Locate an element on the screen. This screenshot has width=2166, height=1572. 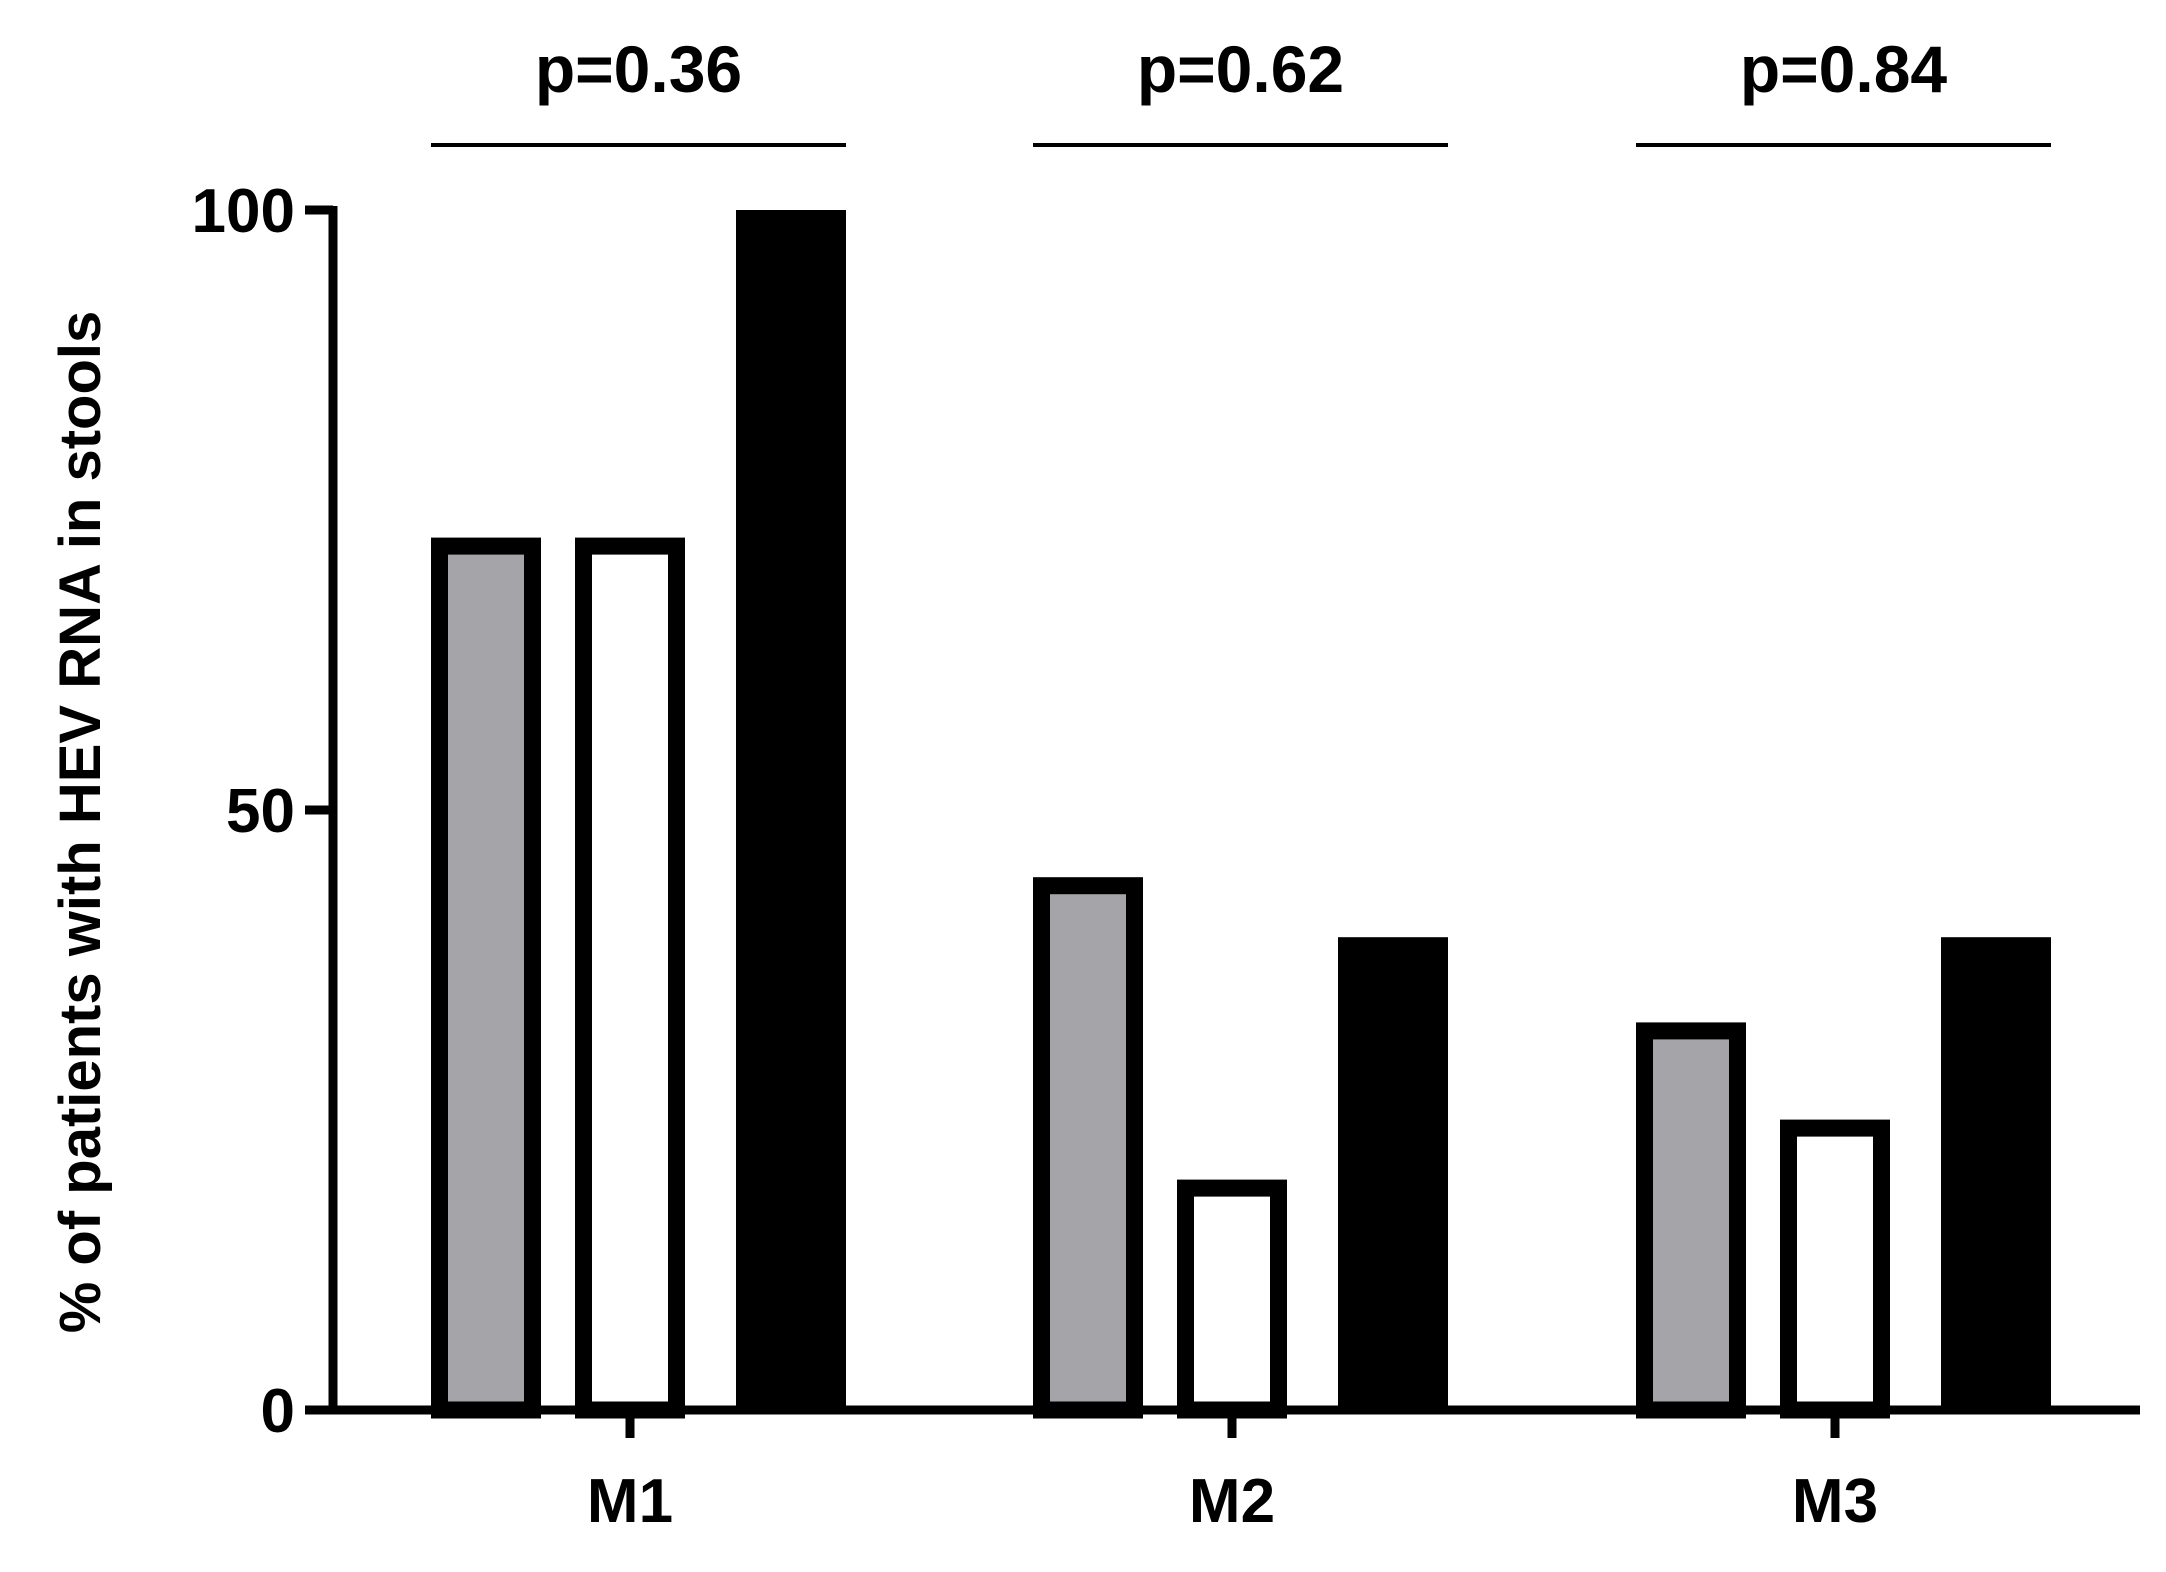
p-value-annotations: p=0.36 p=0.62 p=0.84 is located at coordinates (1241, 89).